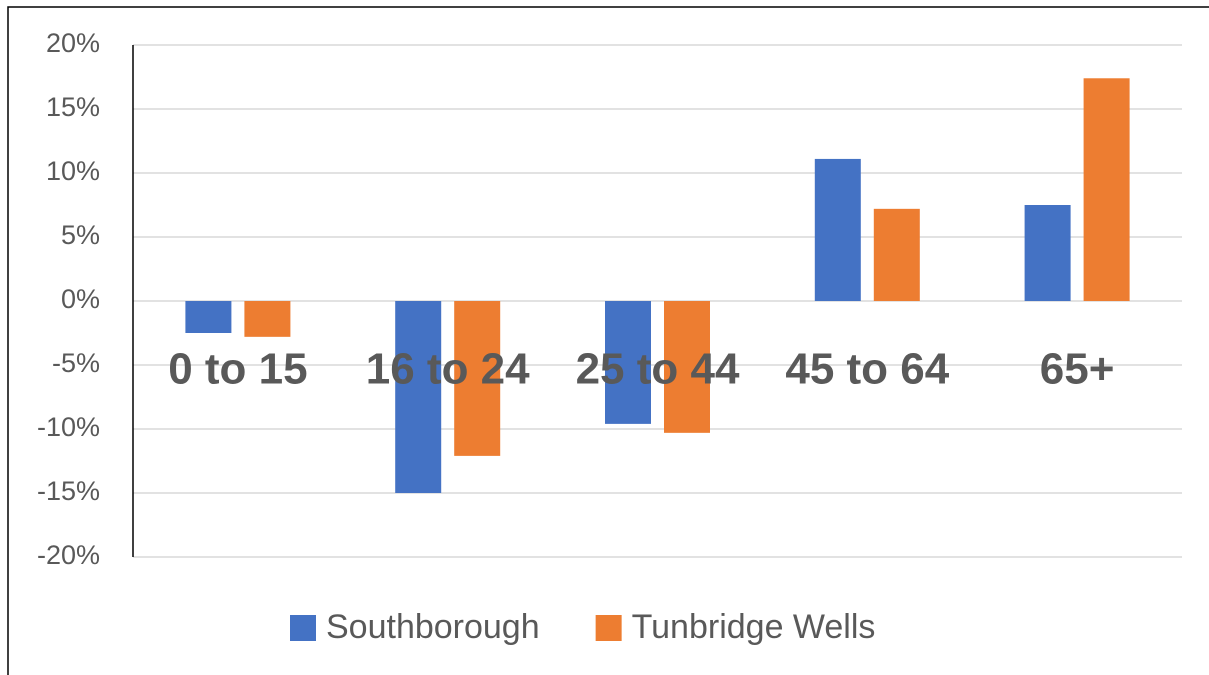 Image resolution: width=1209 pixels, height=675 pixels. What do you see at coordinates (867, 369) in the screenshot?
I see `x-tick-label: 45 to 64` at bounding box center [867, 369].